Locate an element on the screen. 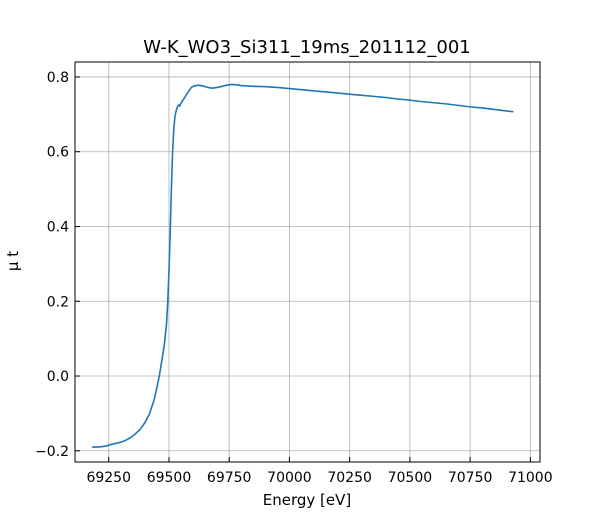 The height and width of the screenshot is (520, 600). x-tick-label: 69750 is located at coordinates (229, 478).